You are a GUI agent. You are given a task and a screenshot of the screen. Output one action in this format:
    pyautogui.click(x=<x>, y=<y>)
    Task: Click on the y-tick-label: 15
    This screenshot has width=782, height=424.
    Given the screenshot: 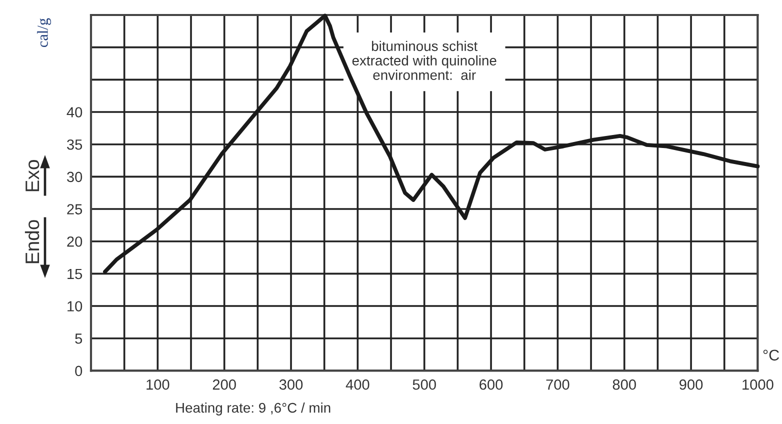 What is the action you would take?
    pyautogui.click(x=75, y=274)
    